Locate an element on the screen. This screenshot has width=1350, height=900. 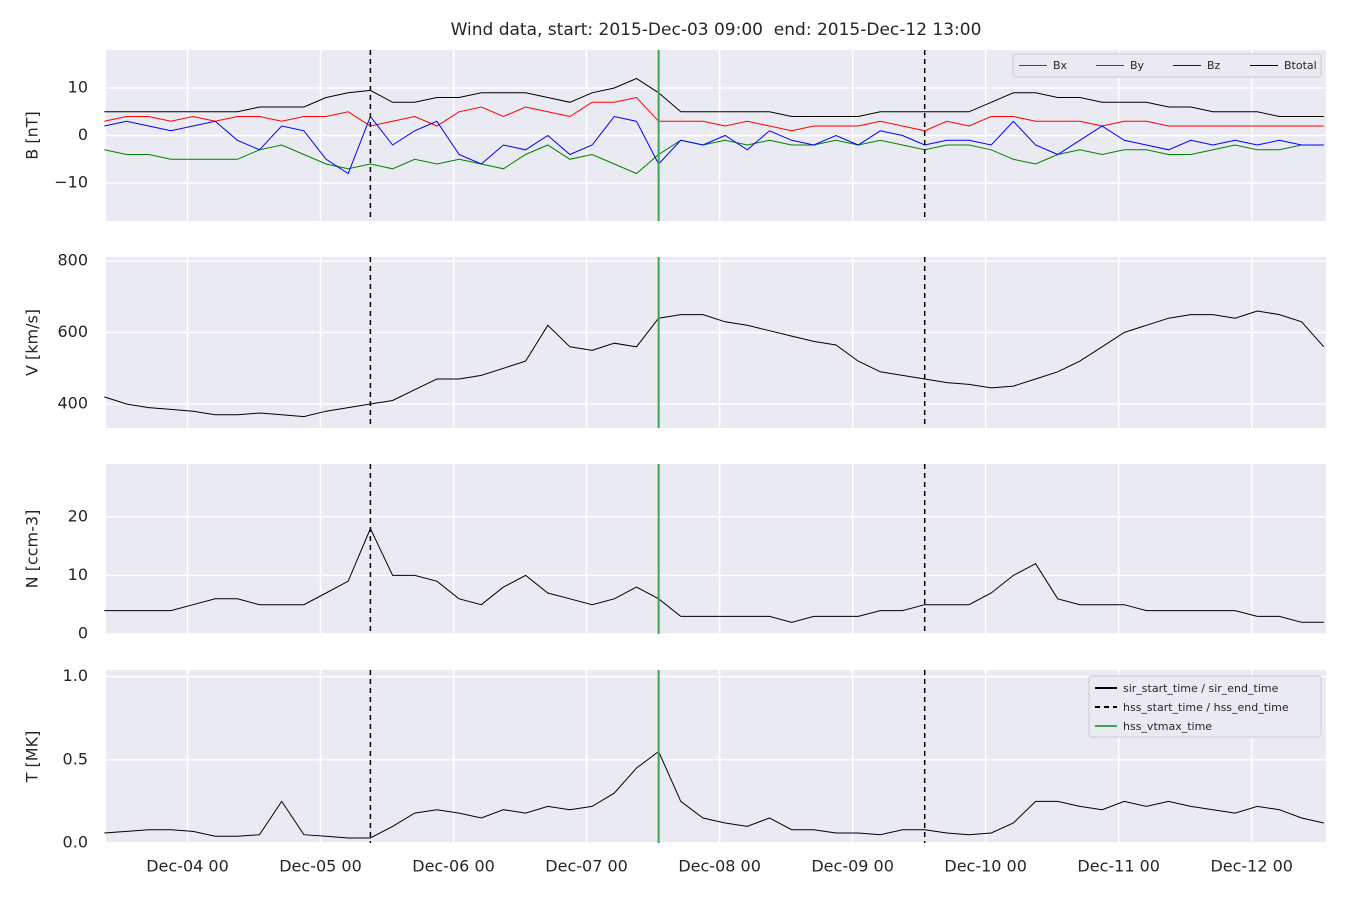
y-tick-label: 20 is located at coordinates (78, 515).